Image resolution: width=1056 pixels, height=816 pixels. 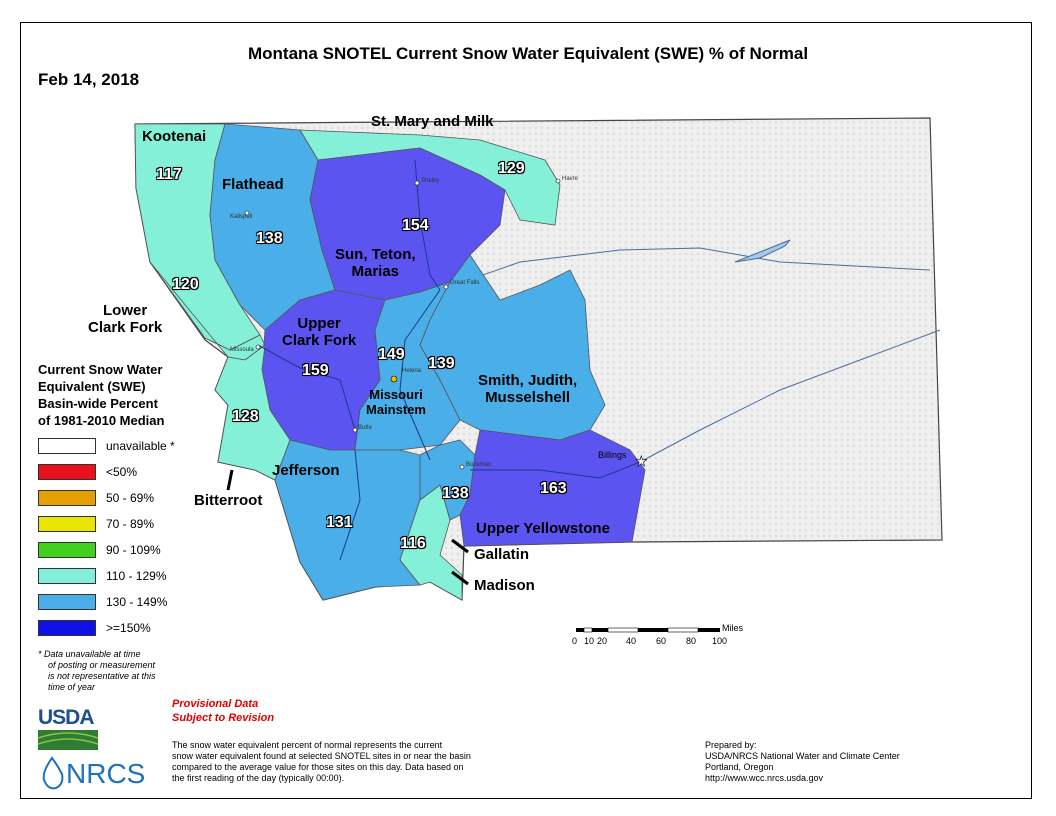 I want to click on city-label-butte: Butte, so click(x=365, y=428).